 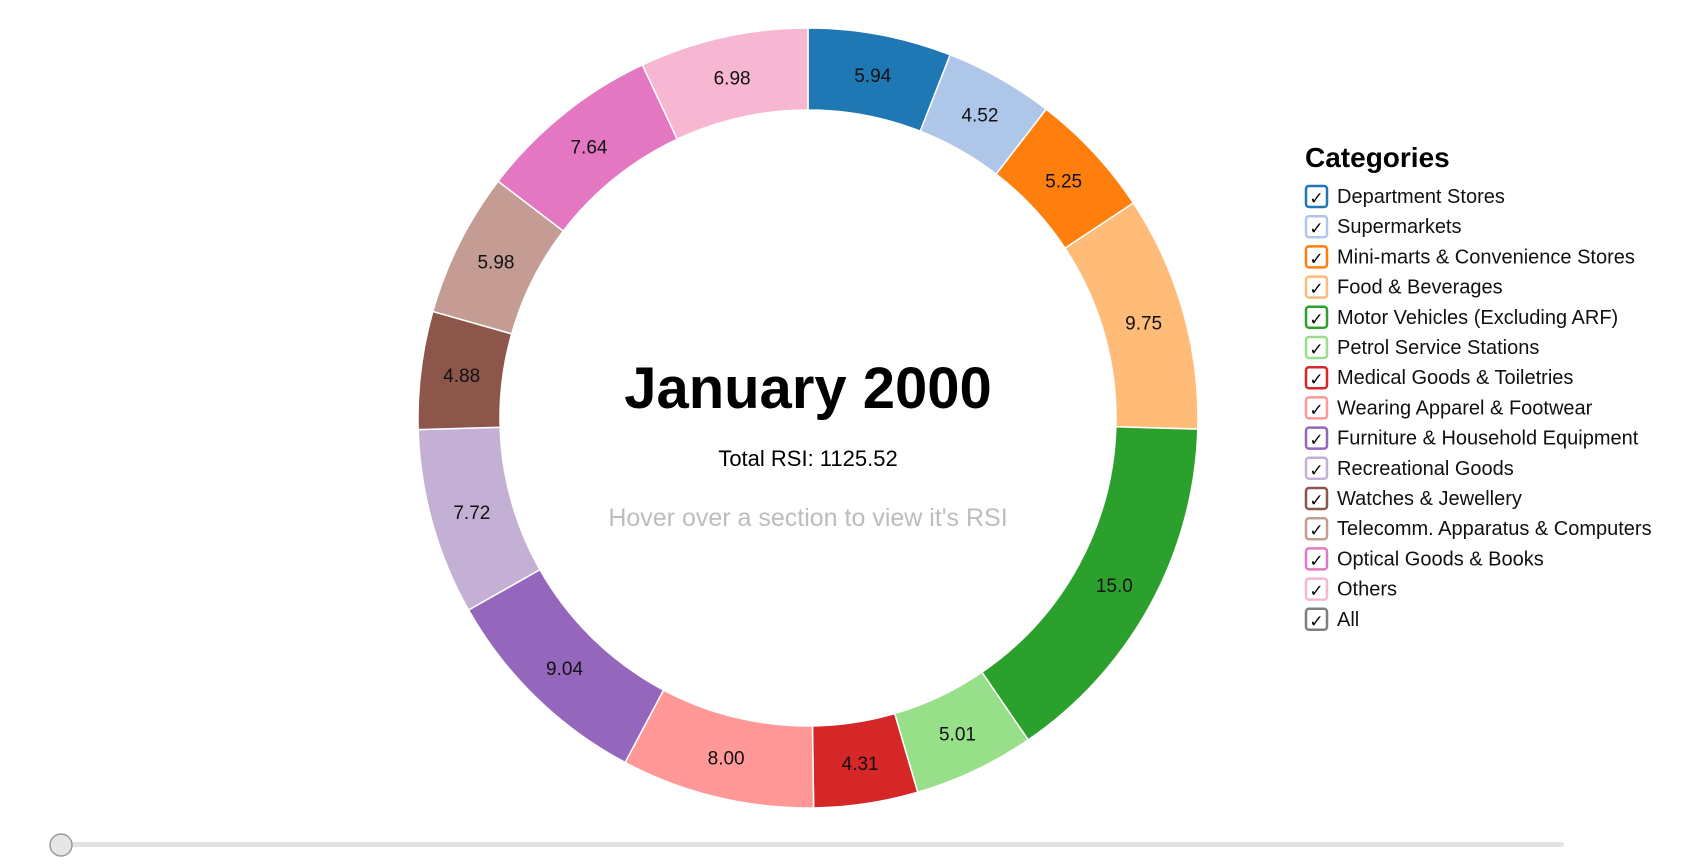 What do you see at coordinates (1494, 529) in the screenshot?
I see `legend-label: Telecomm. Apparatus & Computers` at bounding box center [1494, 529].